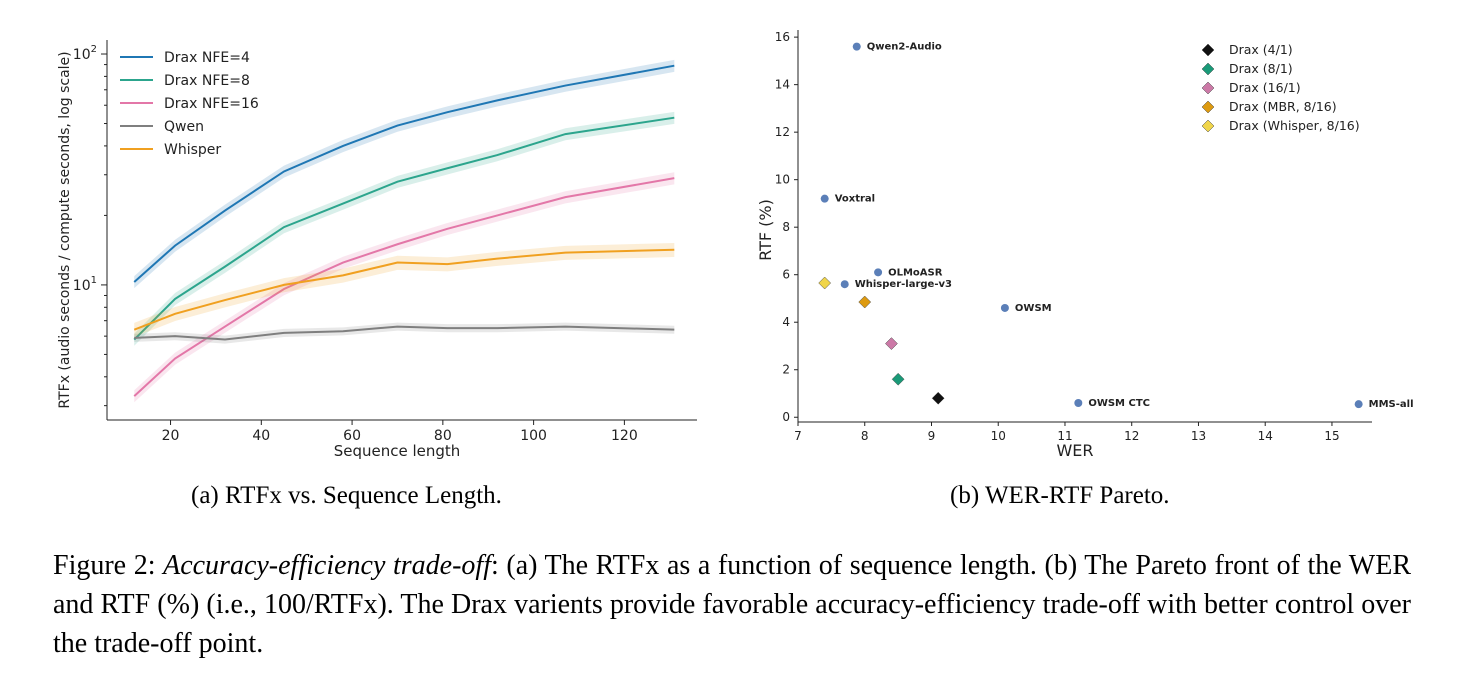  What do you see at coordinates (1074, 450) in the screenshot?
I see `x-axis-label: WER` at bounding box center [1074, 450].